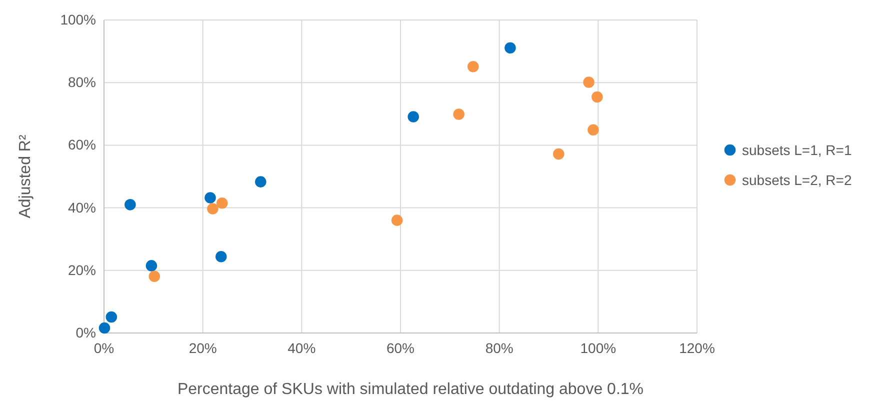 This screenshot has height=408, width=885. I want to click on x-tick-label: 80%, so click(499, 348).